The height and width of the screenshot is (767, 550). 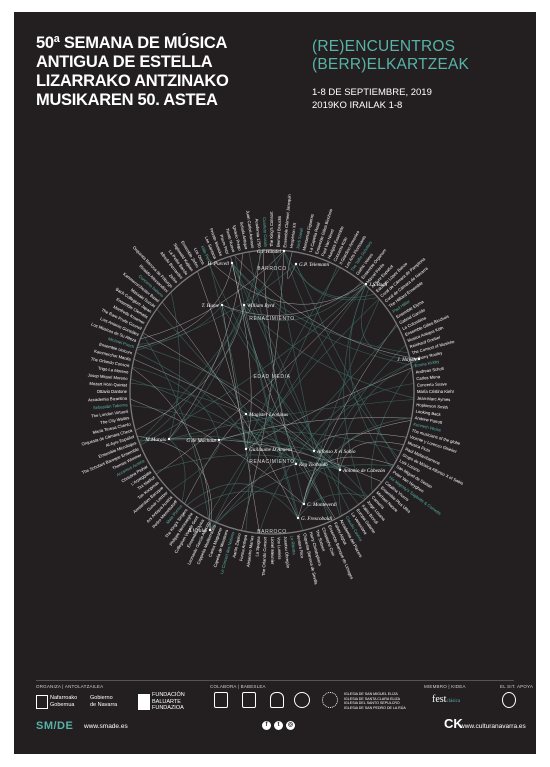 What do you see at coordinates (432, 406) in the screenshot?
I see `ensemble-label: Hopkinson Smith` at bounding box center [432, 406].